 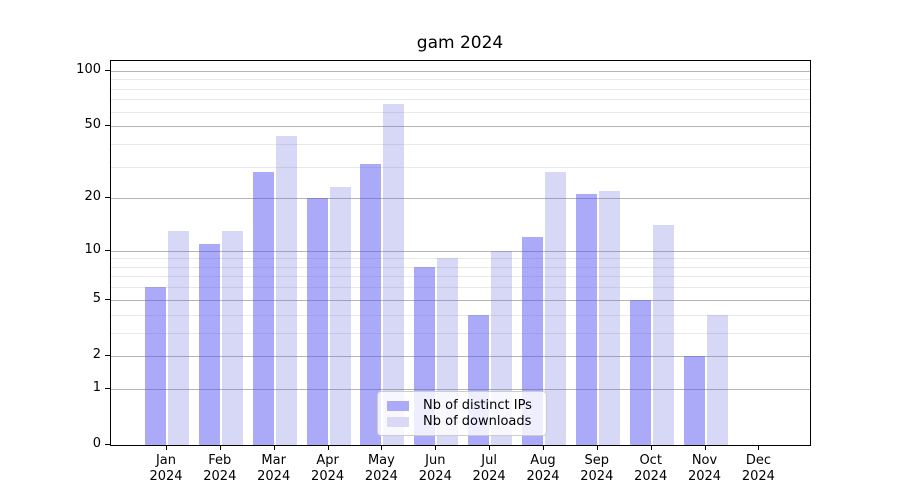 What do you see at coordinates (398, 421) in the screenshot?
I see `legend-swatch-downloads` at bounding box center [398, 421].